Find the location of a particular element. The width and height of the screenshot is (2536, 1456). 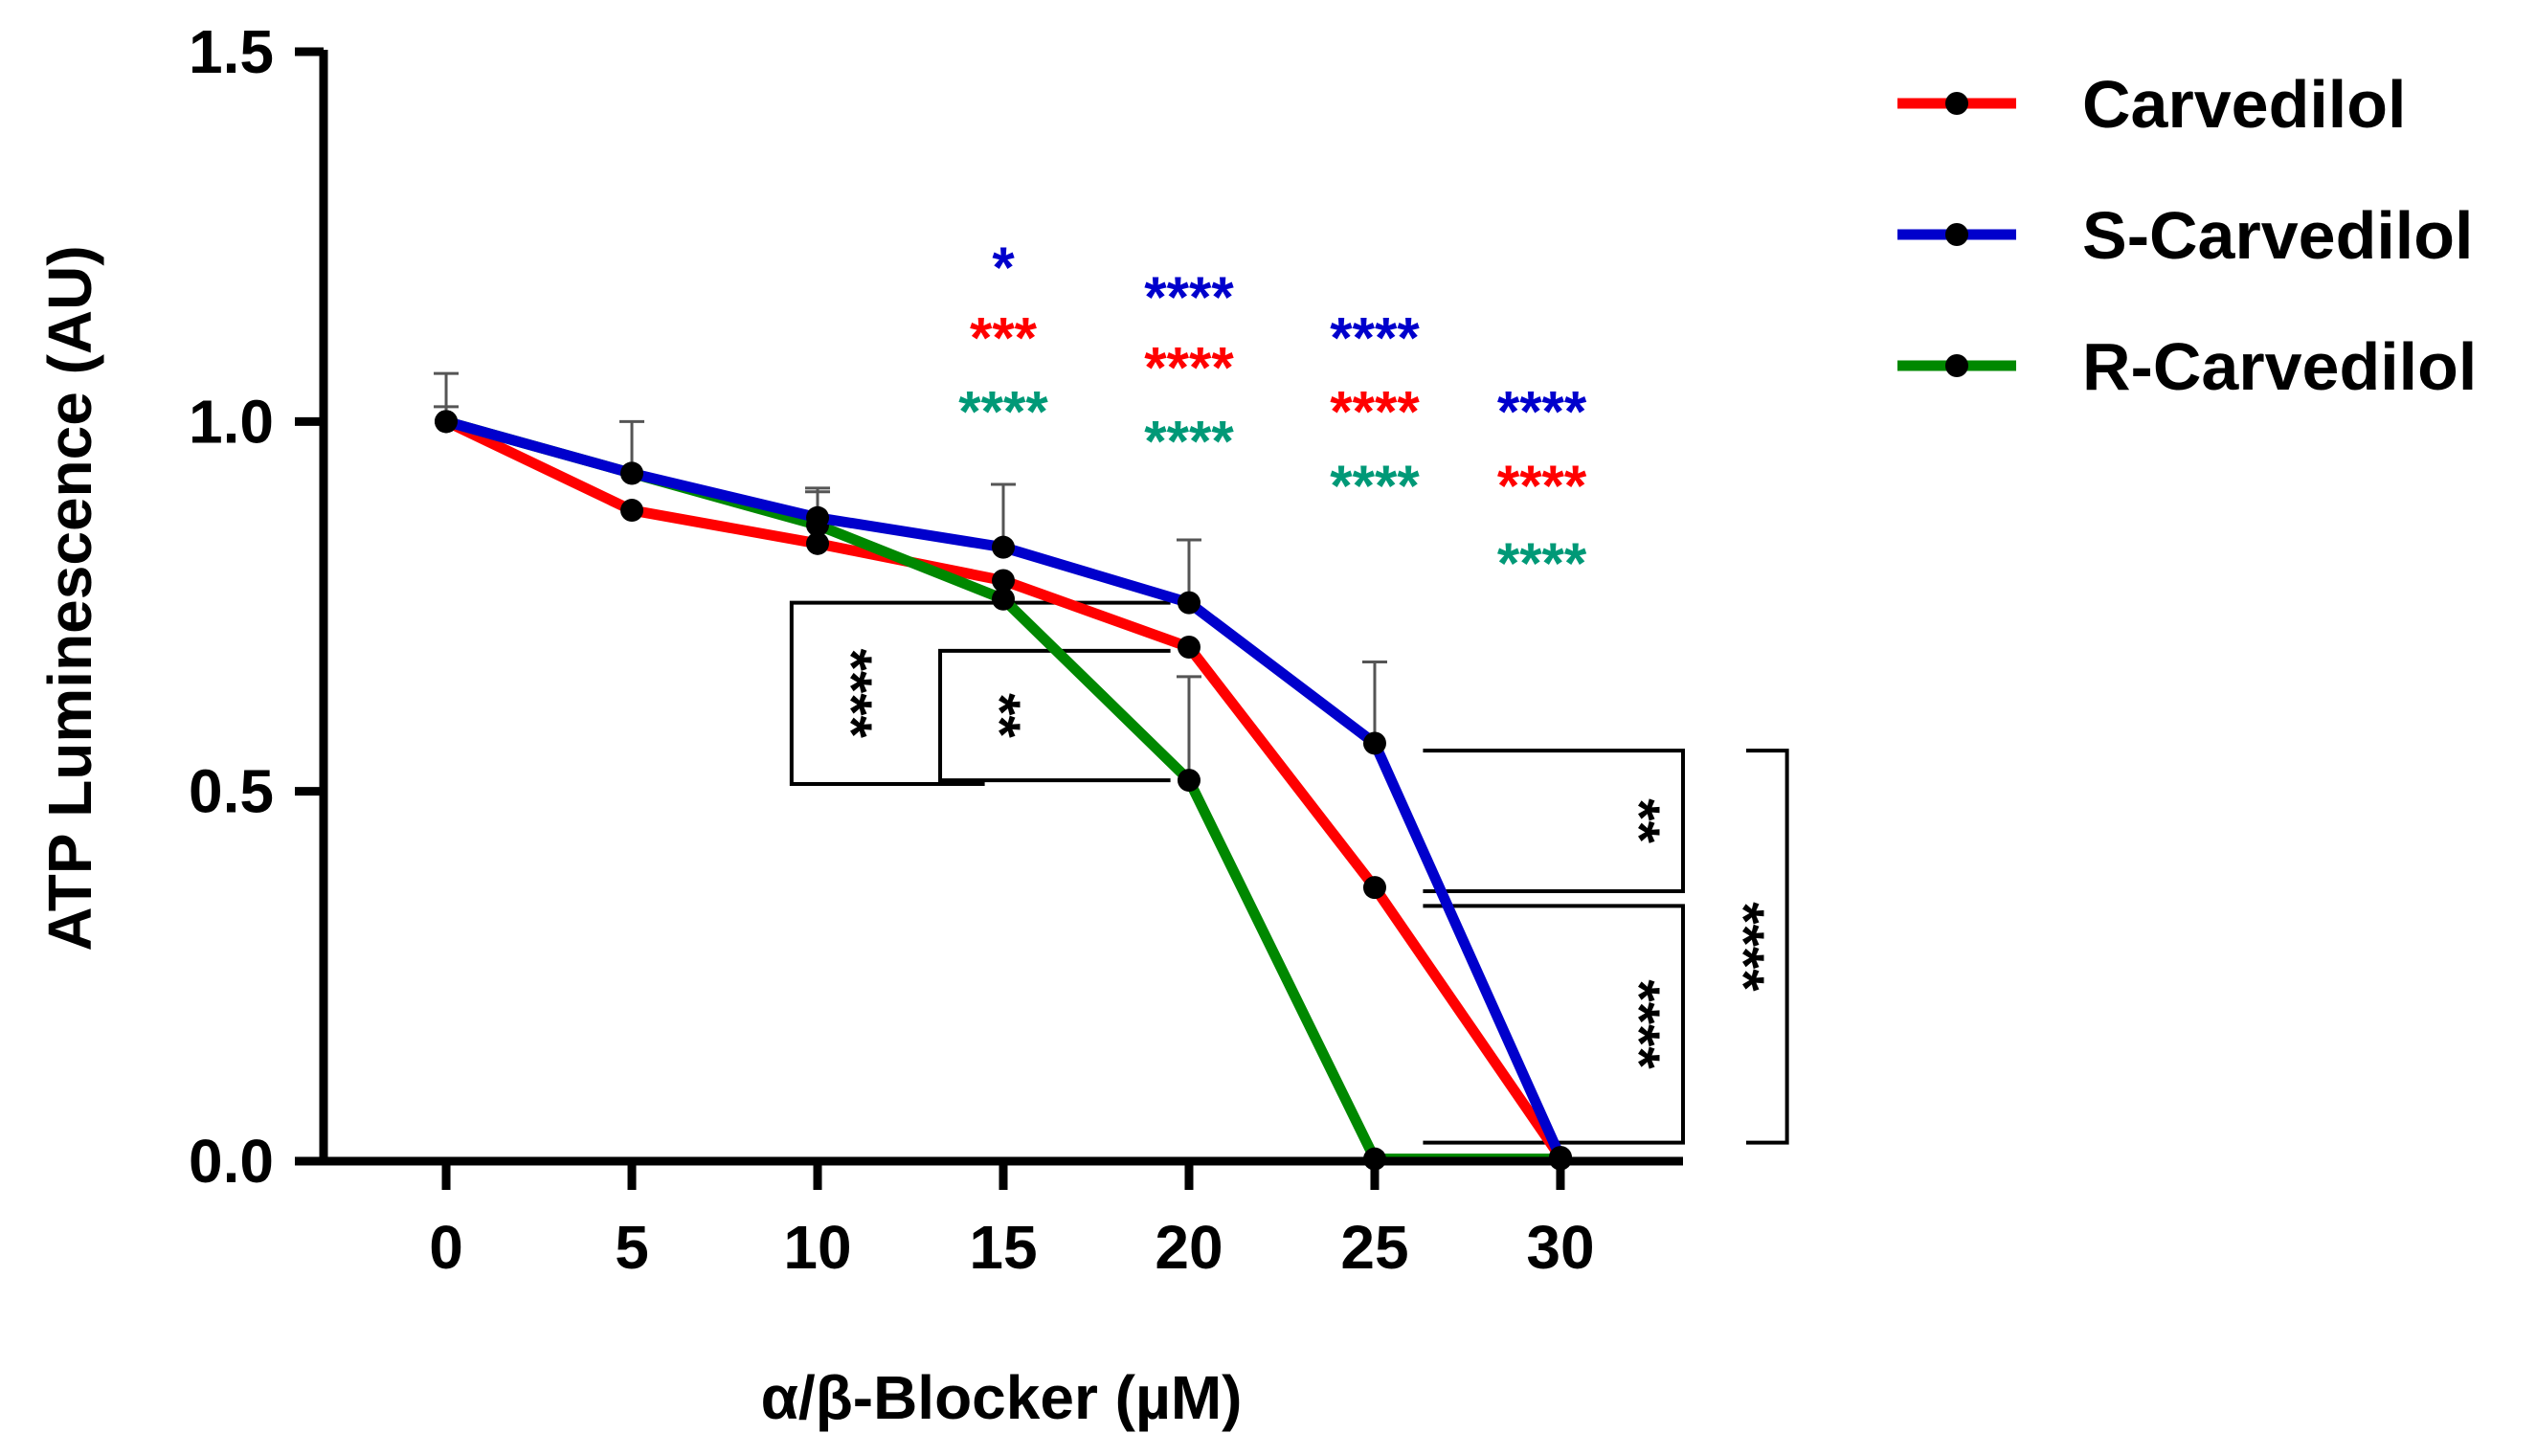

x-tick-label: 15 is located at coordinates (1003, 1248).